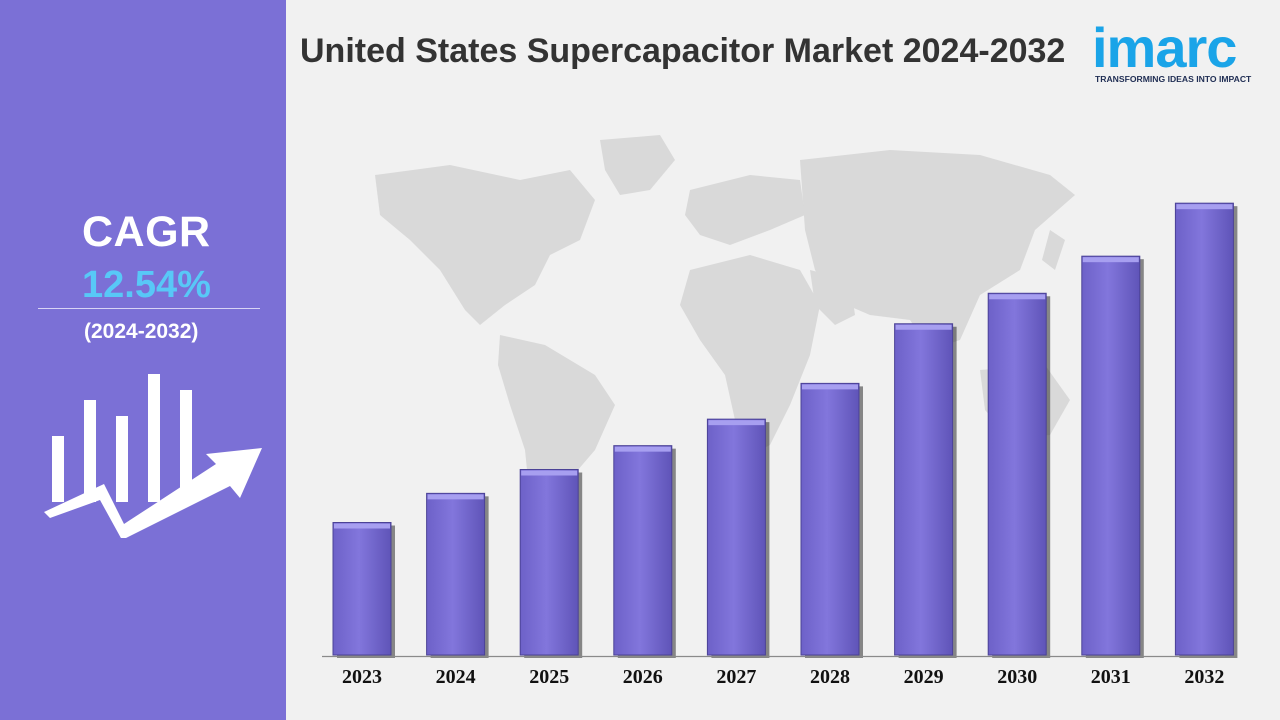  Describe the element at coordinates (643, 677) in the screenshot. I see `x-tick-label: 2026` at that location.